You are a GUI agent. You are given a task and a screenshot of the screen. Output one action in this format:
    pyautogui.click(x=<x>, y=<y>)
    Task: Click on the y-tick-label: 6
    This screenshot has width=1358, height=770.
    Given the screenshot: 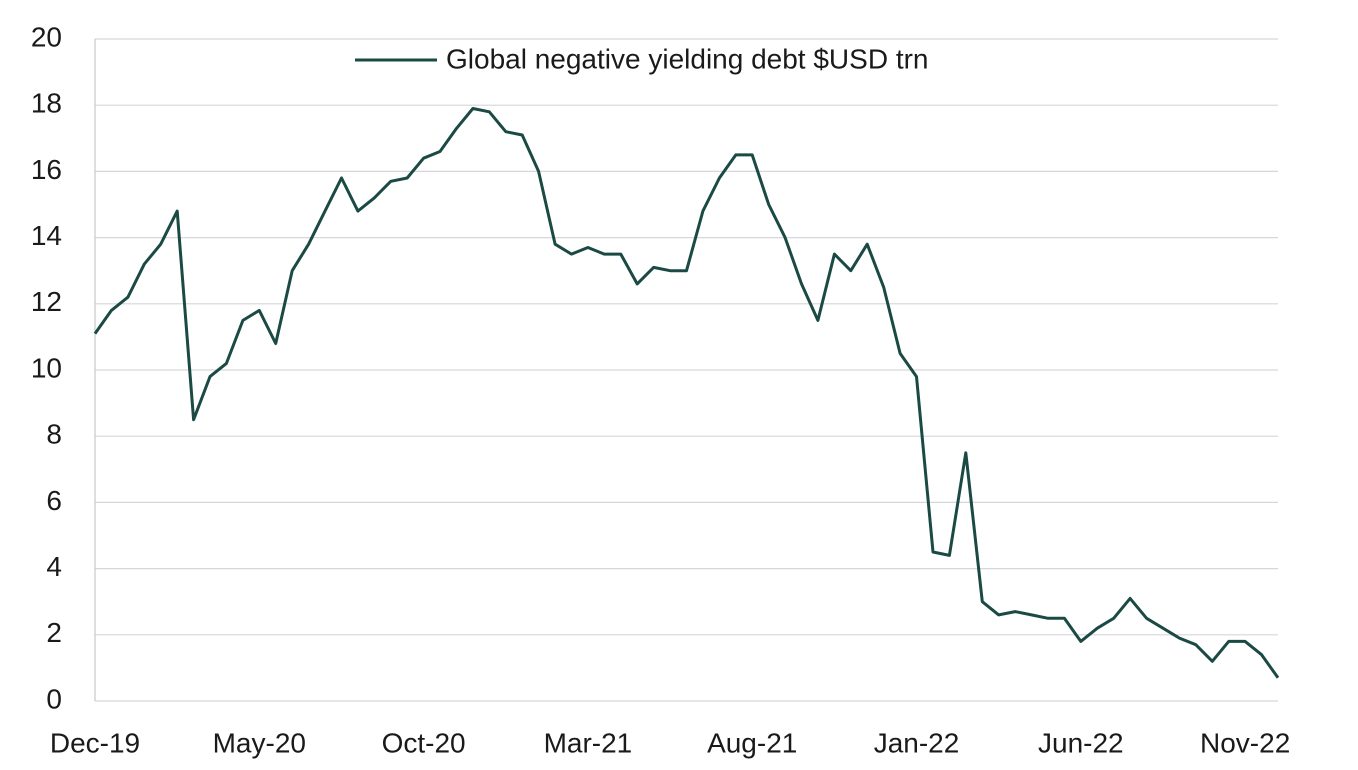 What is the action you would take?
    pyautogui.click(x=54, y=500)
    